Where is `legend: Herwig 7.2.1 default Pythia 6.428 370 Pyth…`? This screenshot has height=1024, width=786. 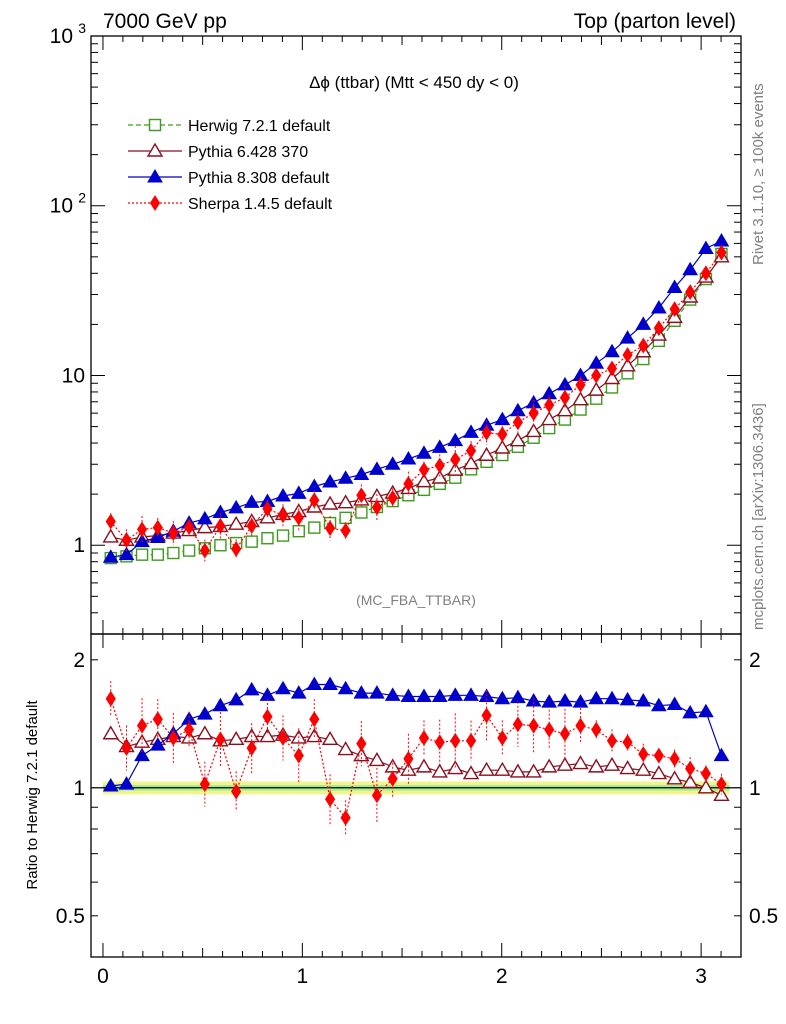
legend: Herwig 7.2.1 default Pythia 6.428 370 Pyth… is located at coordinates (230, 165).